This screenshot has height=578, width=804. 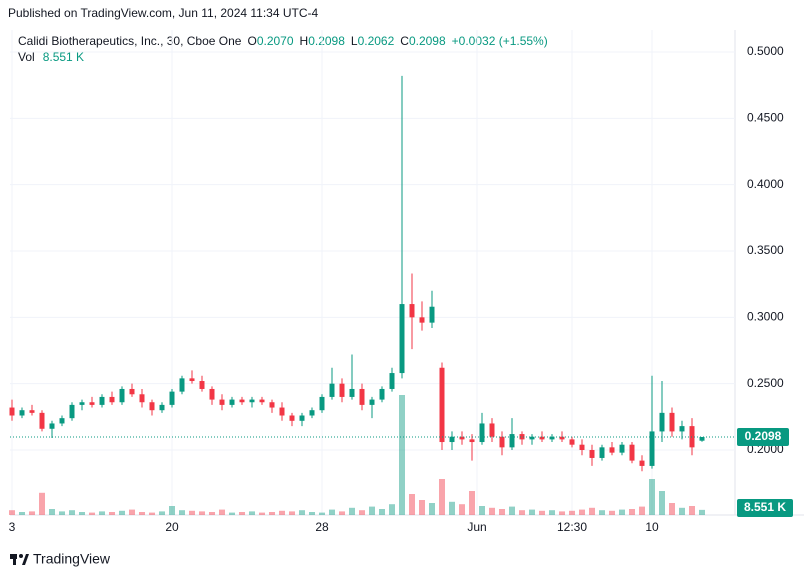 What do you see at coordinates (765, 250) in the screenshot?
I see `y-tick-label: 0.3500` at bounding box center [765, 250].